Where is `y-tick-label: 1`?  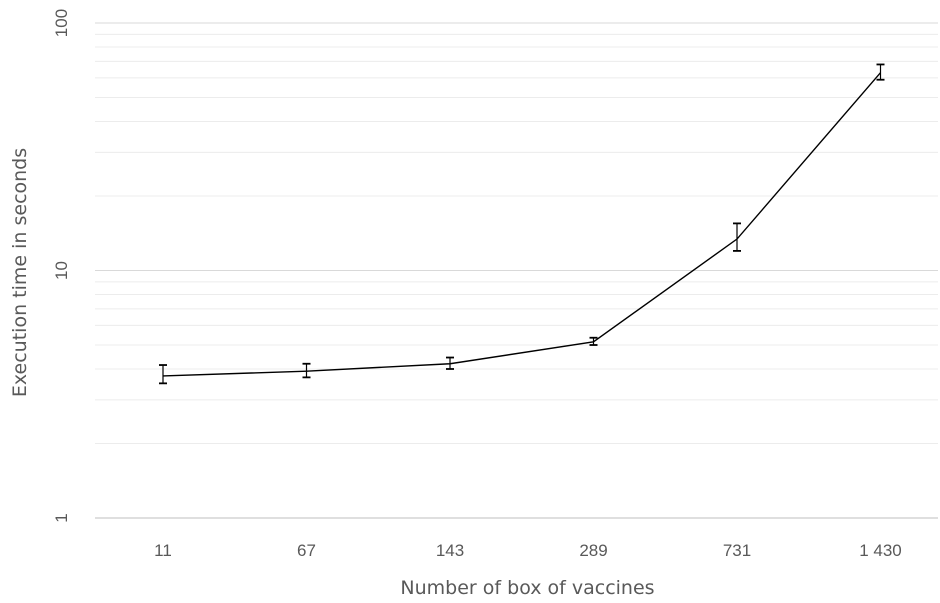 y-tick-label: 1 is located at coordinates (61, 517).